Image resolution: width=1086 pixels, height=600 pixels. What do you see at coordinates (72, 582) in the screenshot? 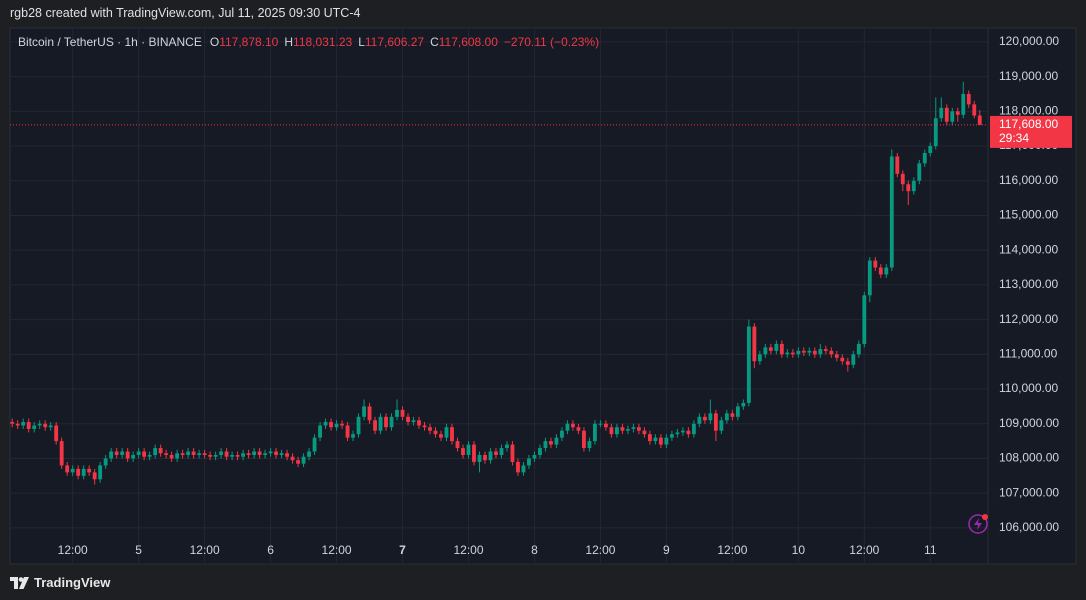
I see `brand-name: TradingView` at bounding box center [72, 582].